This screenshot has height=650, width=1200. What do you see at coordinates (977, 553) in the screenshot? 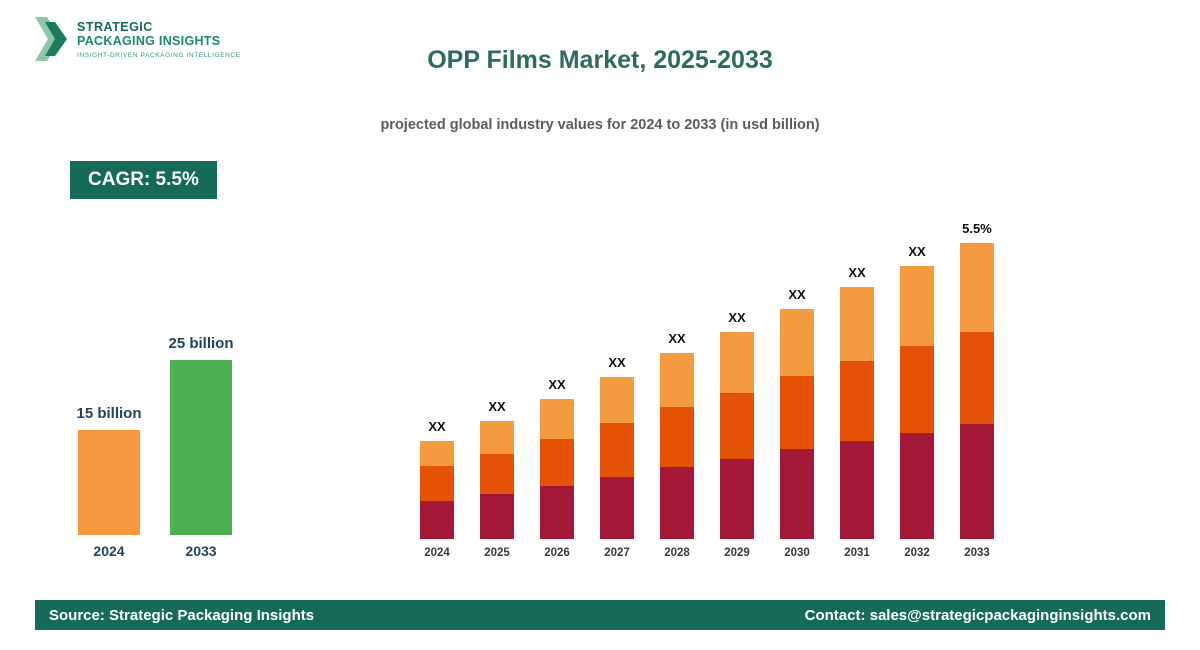
I see `stacked-bar-year-label: 2033` at bounding box center [977, 553].